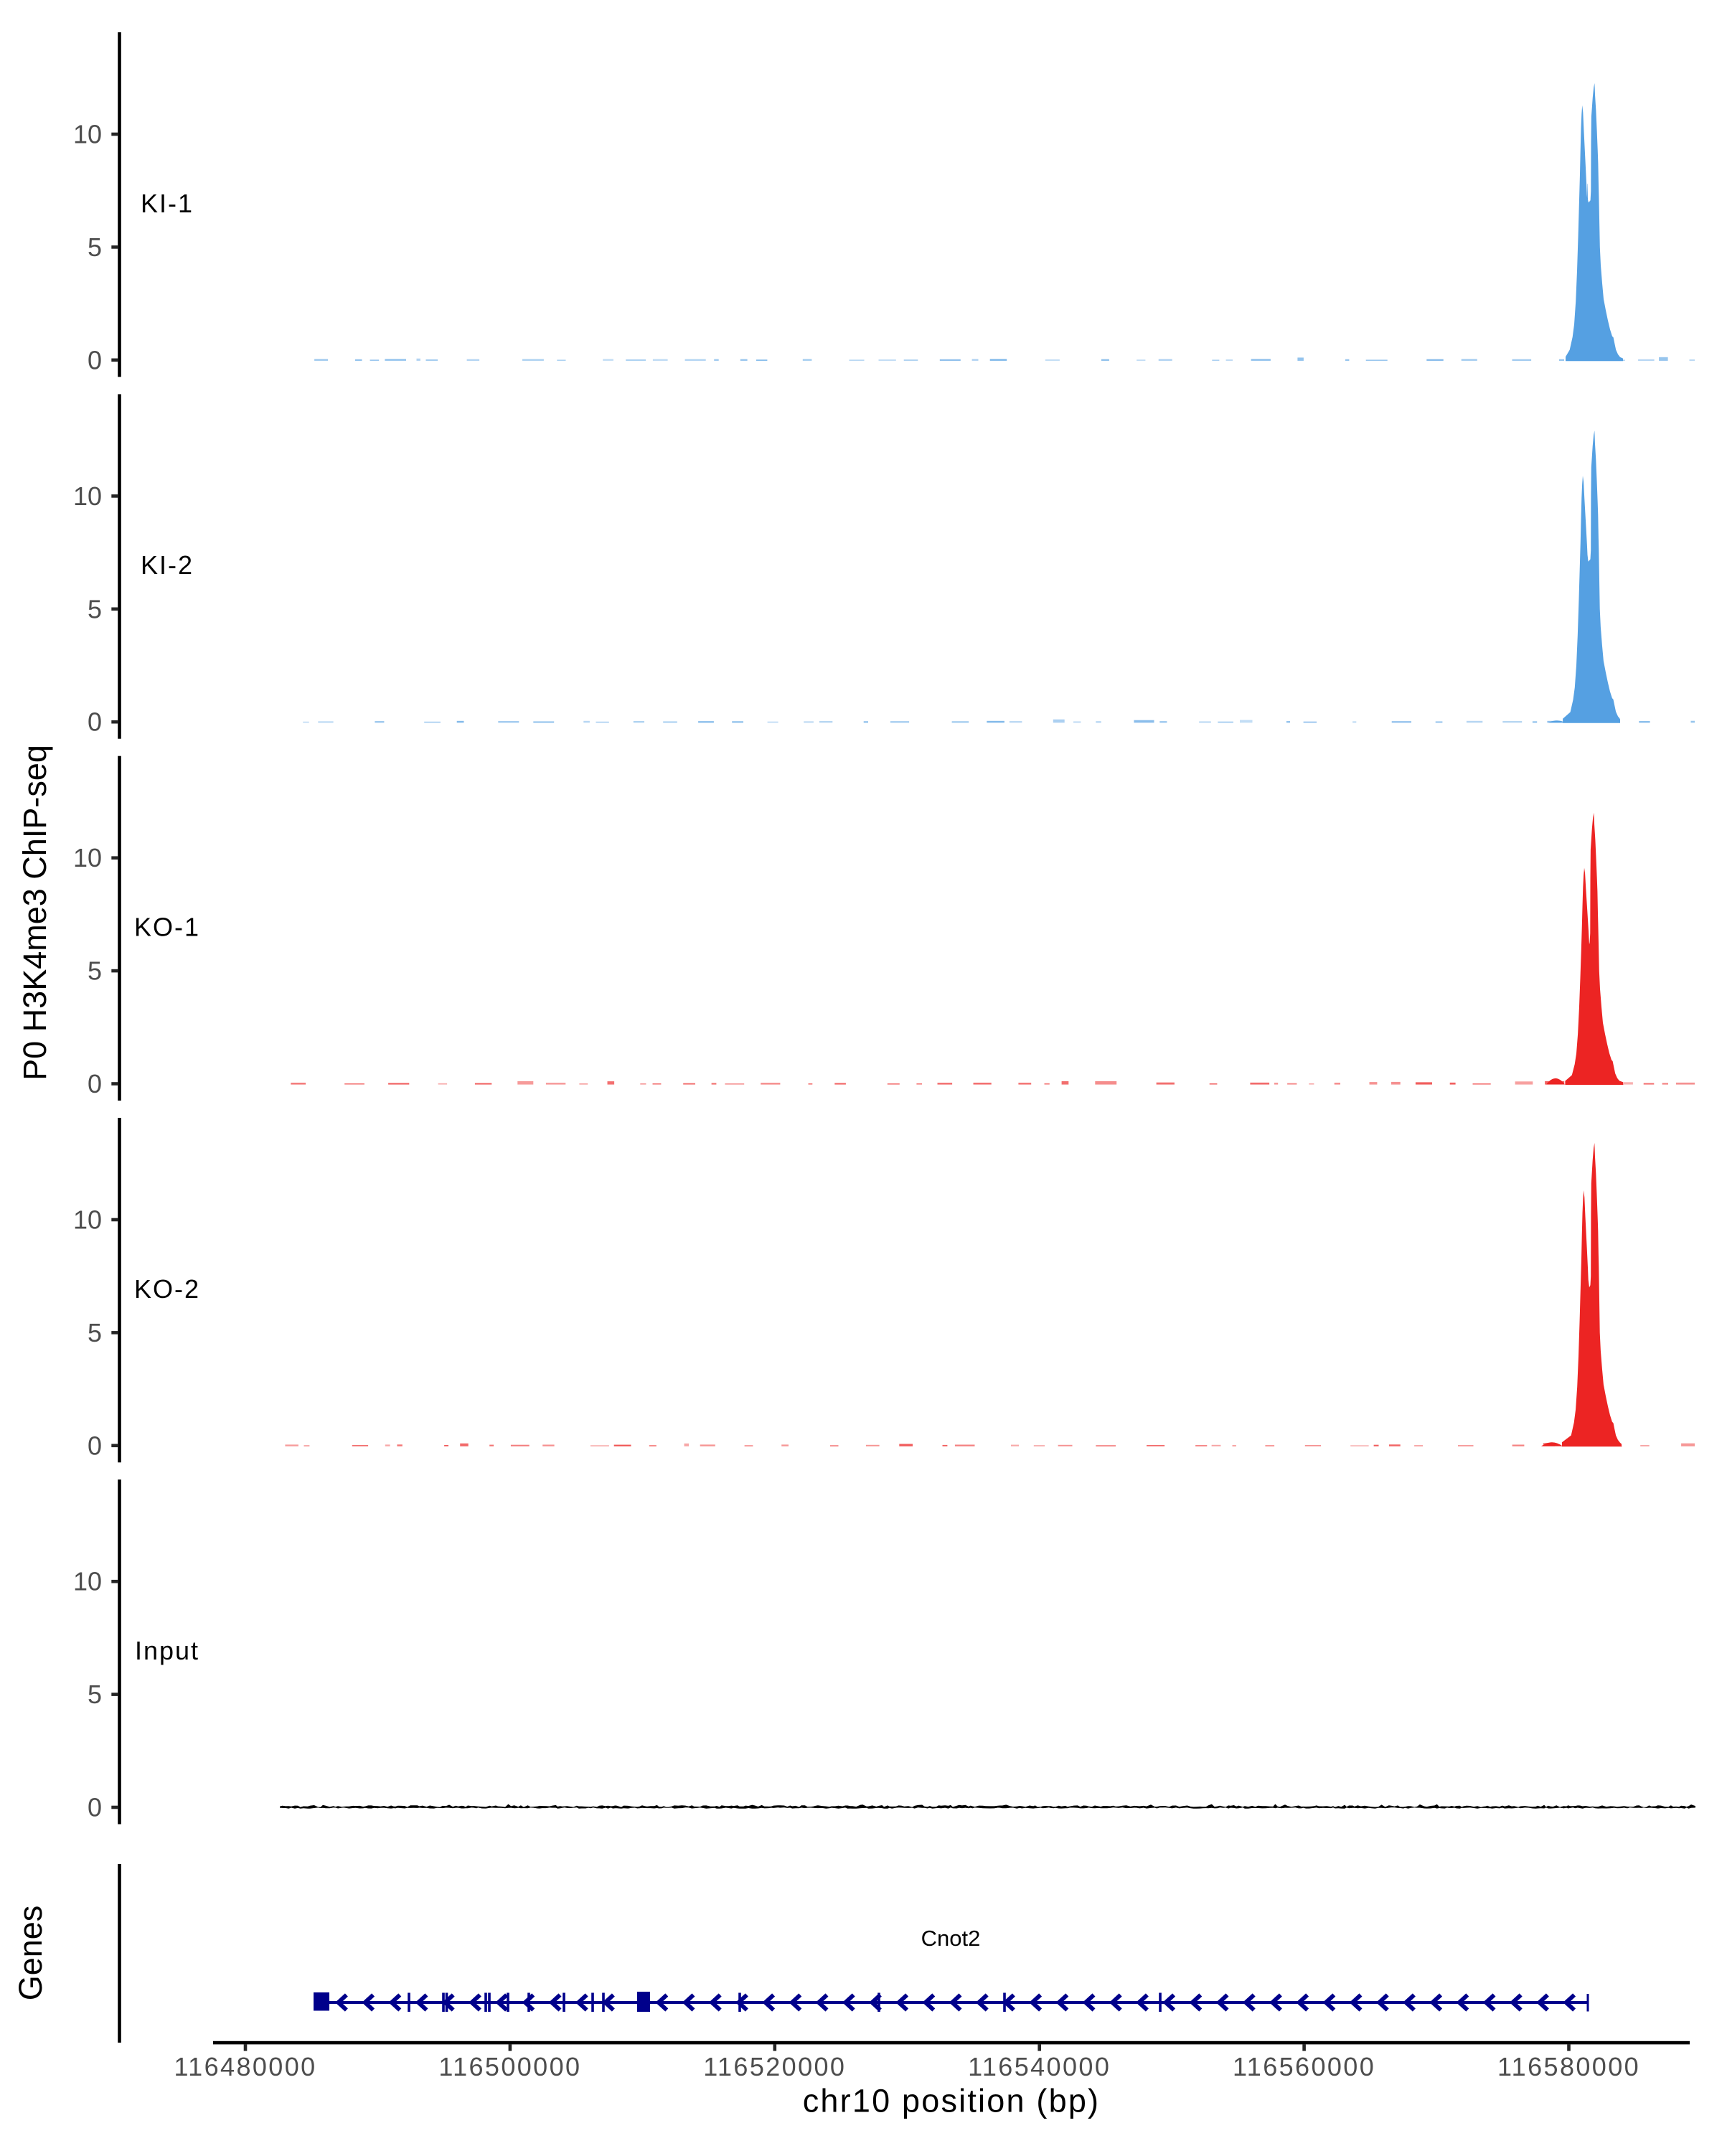 Image resolution: width=1722 pixels, height=2156 pixels. Describe the element at coordinates (31, 1953) in the screenshot. I see `svg-text: Genes` at that location.